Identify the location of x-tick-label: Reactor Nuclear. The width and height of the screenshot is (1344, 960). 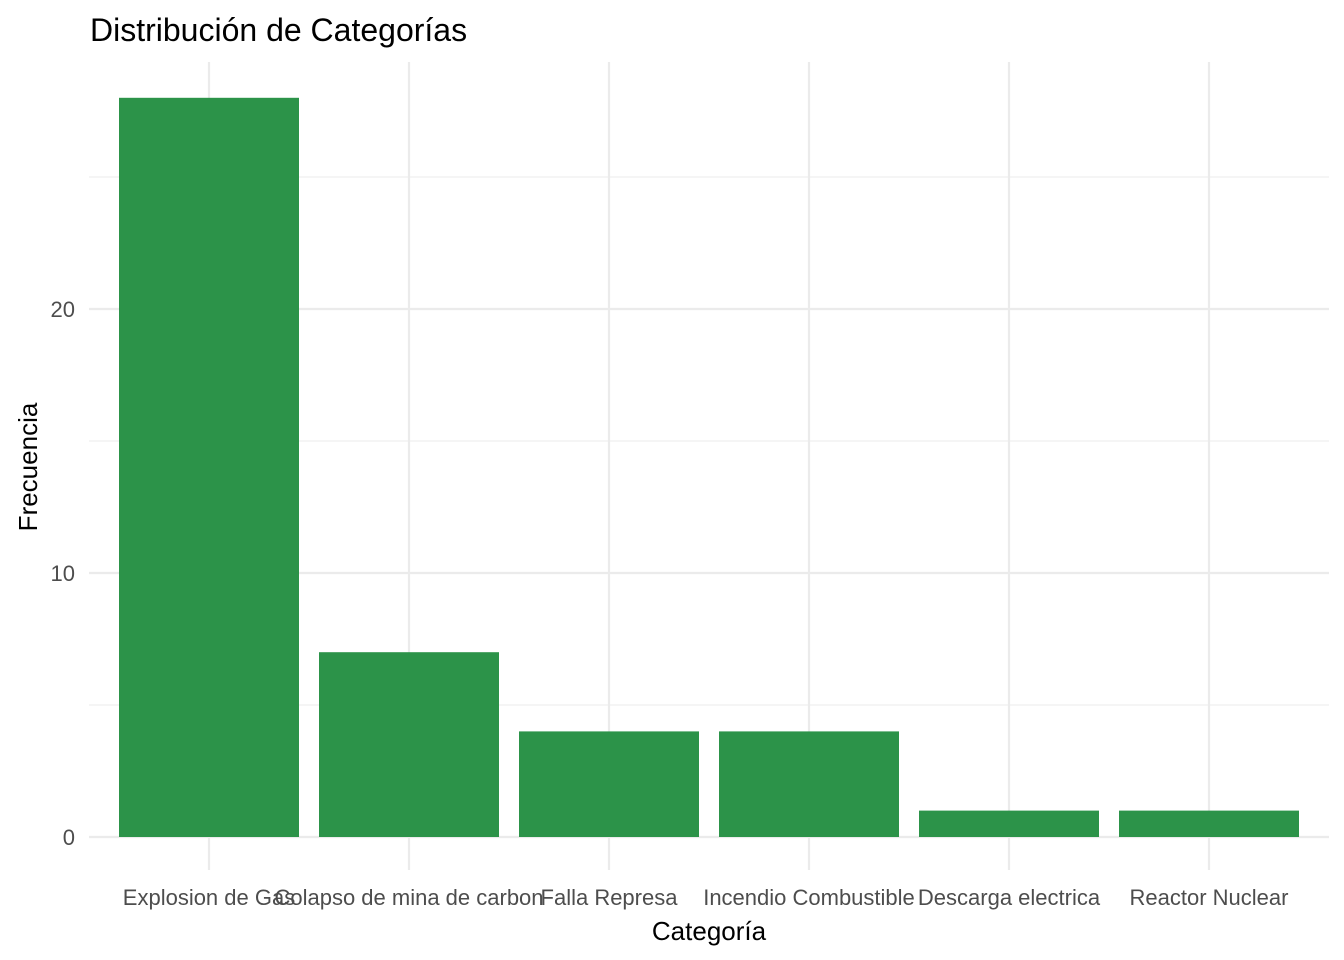
(1209, 897).